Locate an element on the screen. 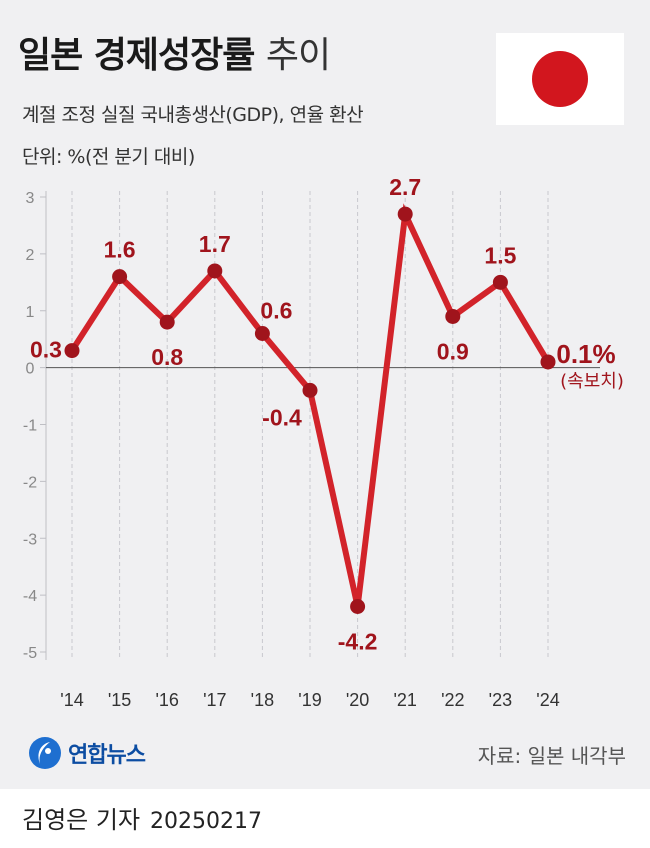  data-label: -0.4 is located at coordinates (282, 417).